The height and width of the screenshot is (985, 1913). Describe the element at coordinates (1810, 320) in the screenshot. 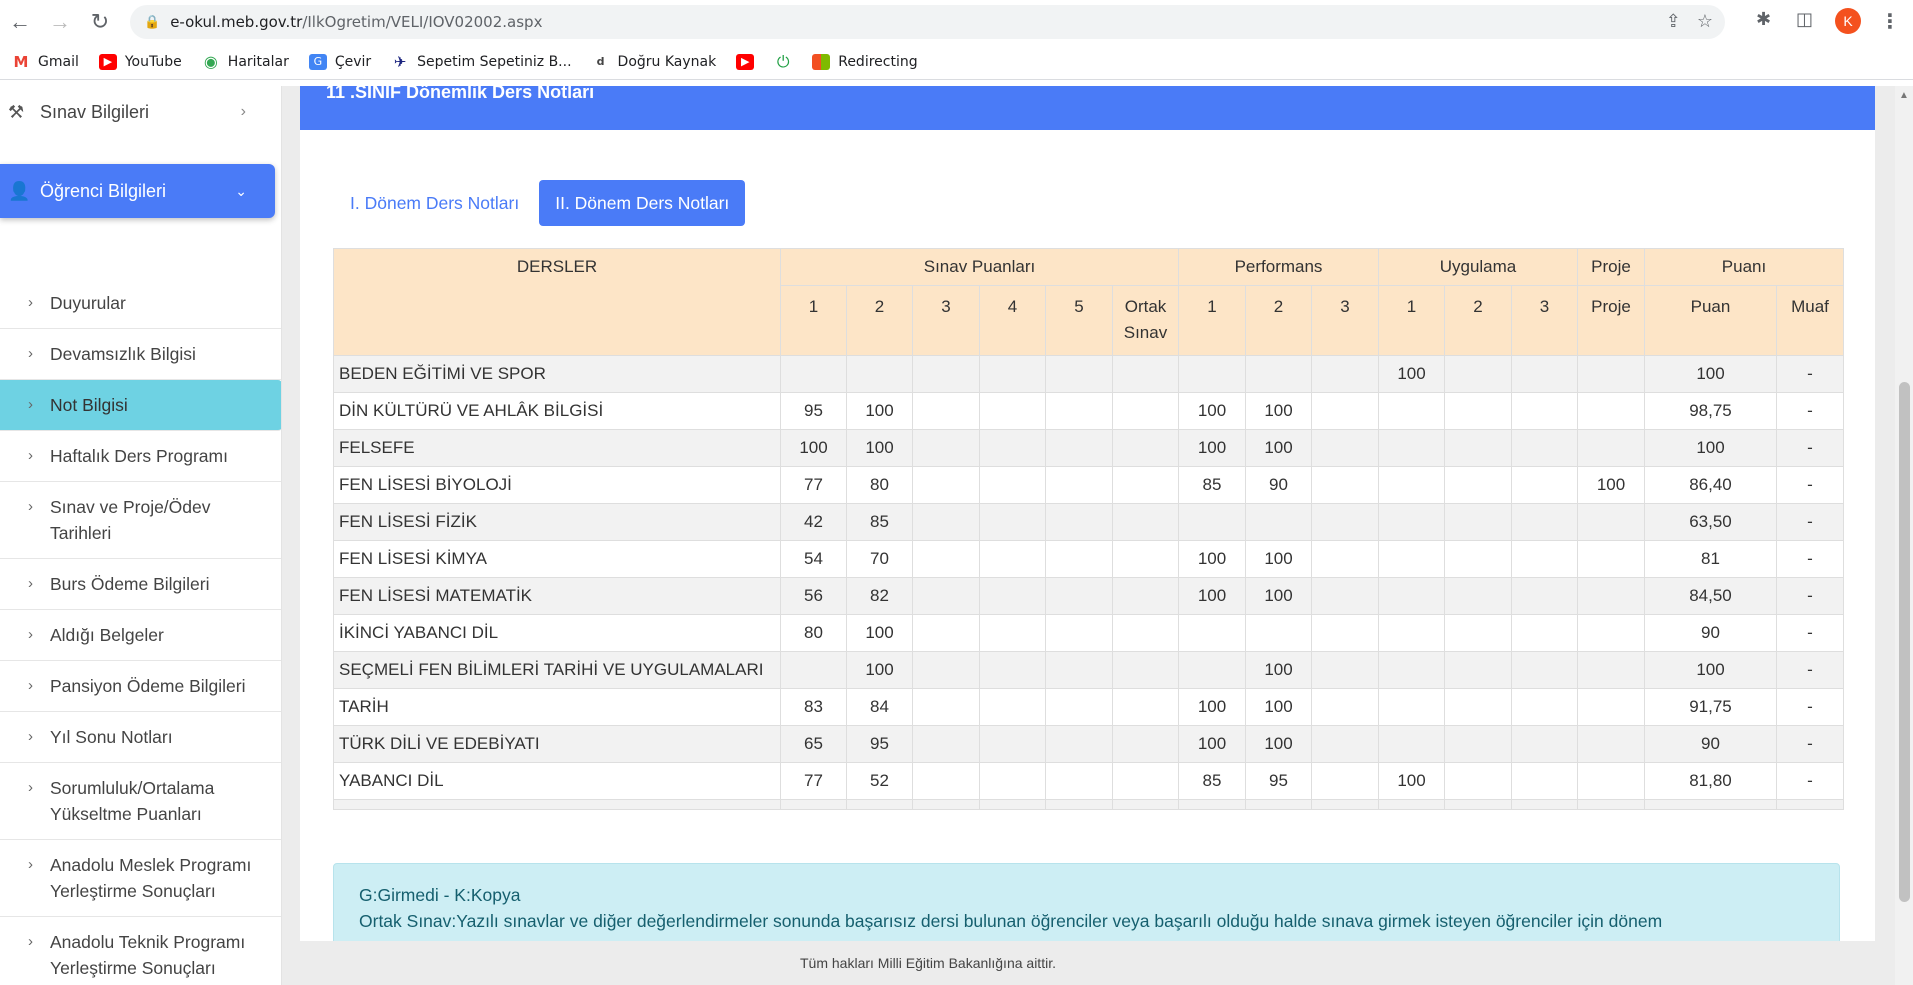

I see `subheader-cell: Muaf` at that location.